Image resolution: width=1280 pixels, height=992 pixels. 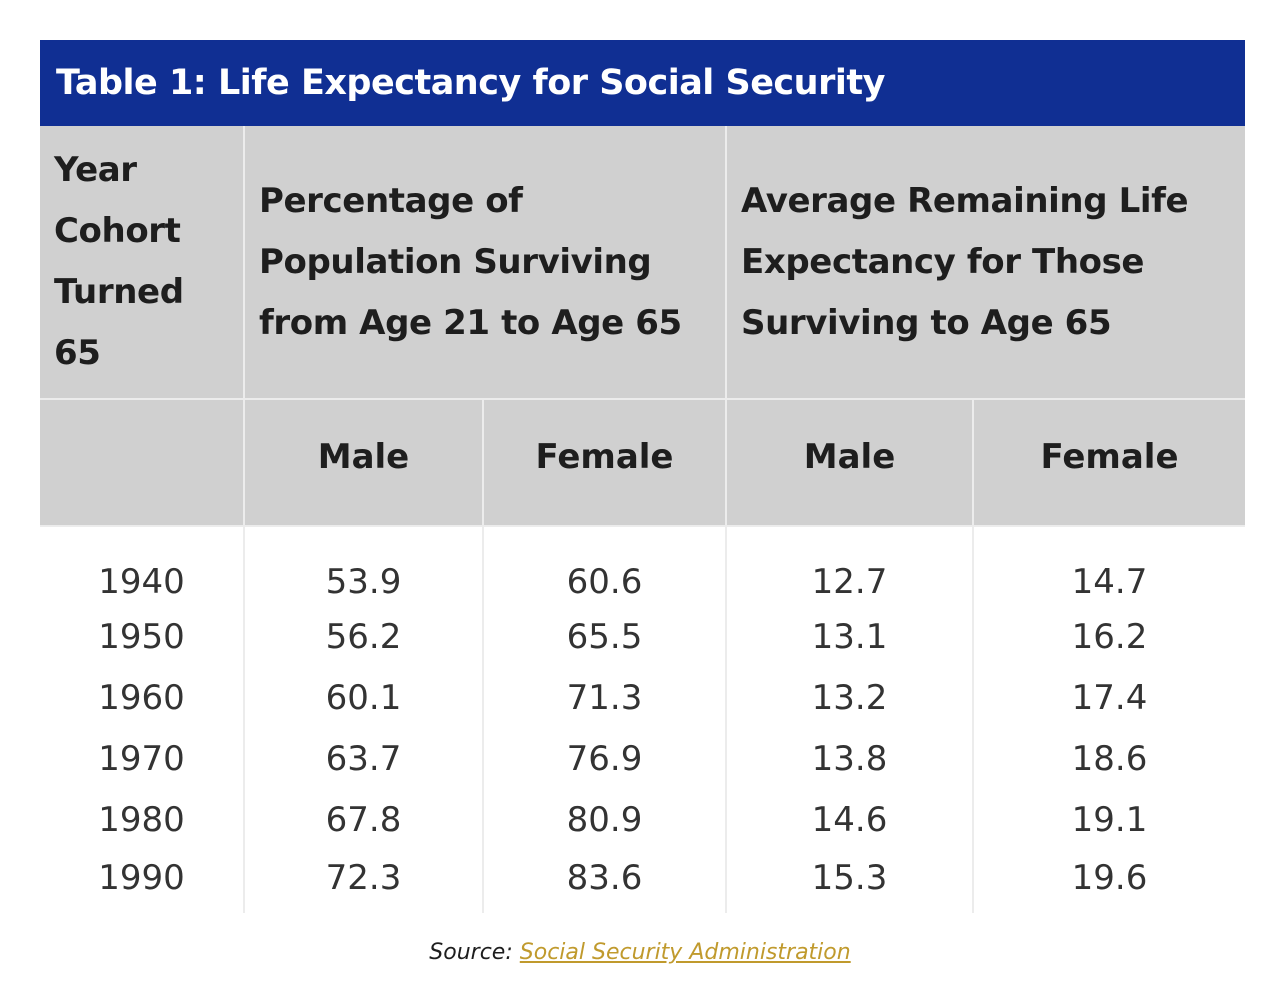 I want to click on table-row: 1970 63.7 76.9 13.8 18.6, so click(x=642, y=758).